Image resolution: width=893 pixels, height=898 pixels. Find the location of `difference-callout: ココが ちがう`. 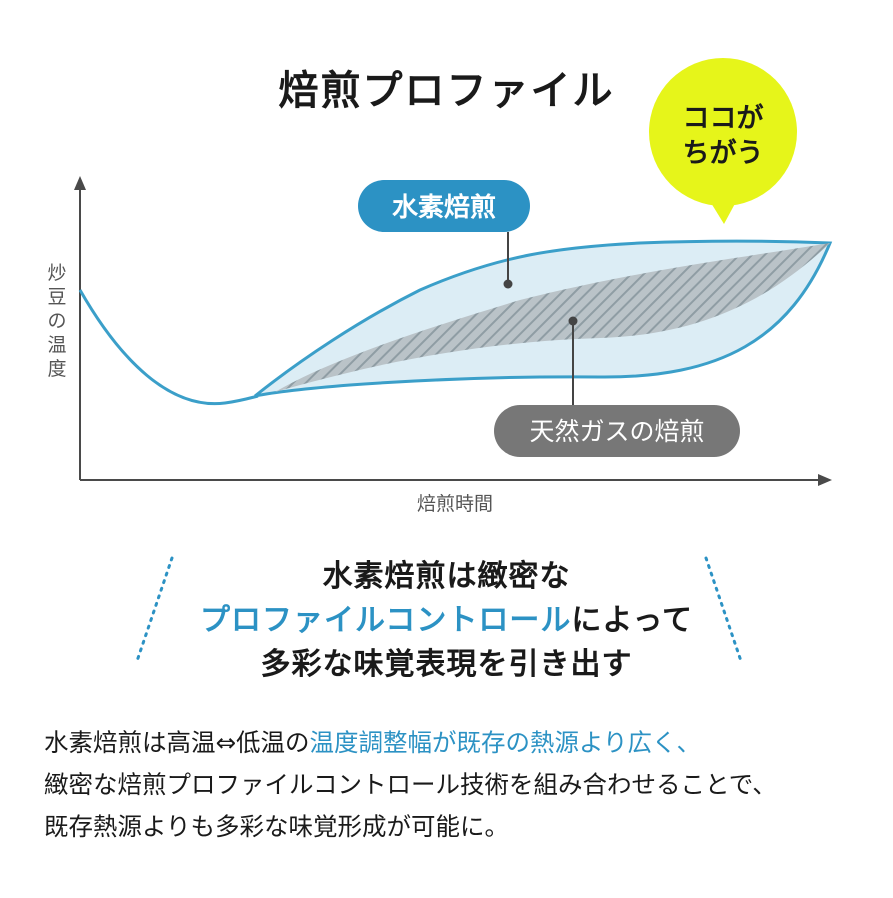

difference-callout: ココが ちがう is located at coordinates (723, 141).